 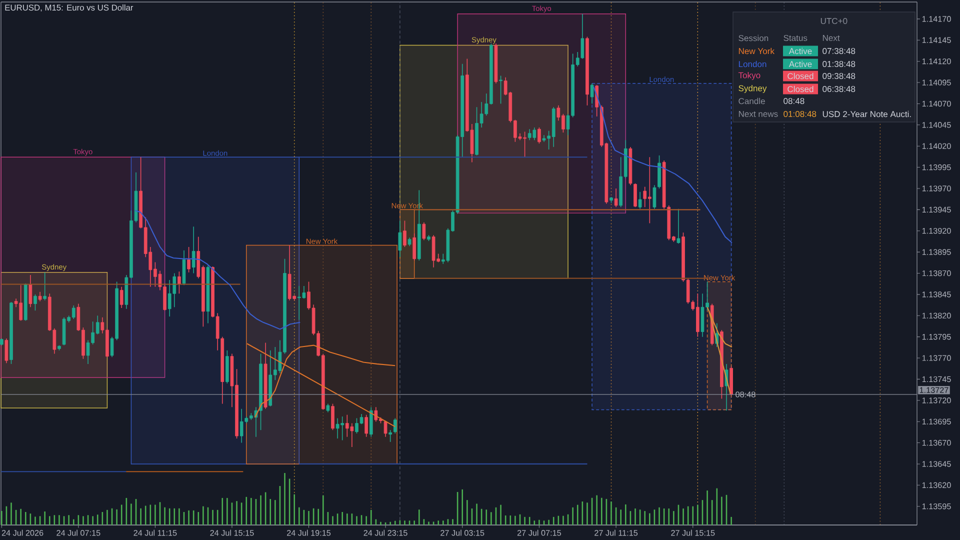 I want to click on x-tick-label: 24 Jul 19:15, so click(x=309, y=533).